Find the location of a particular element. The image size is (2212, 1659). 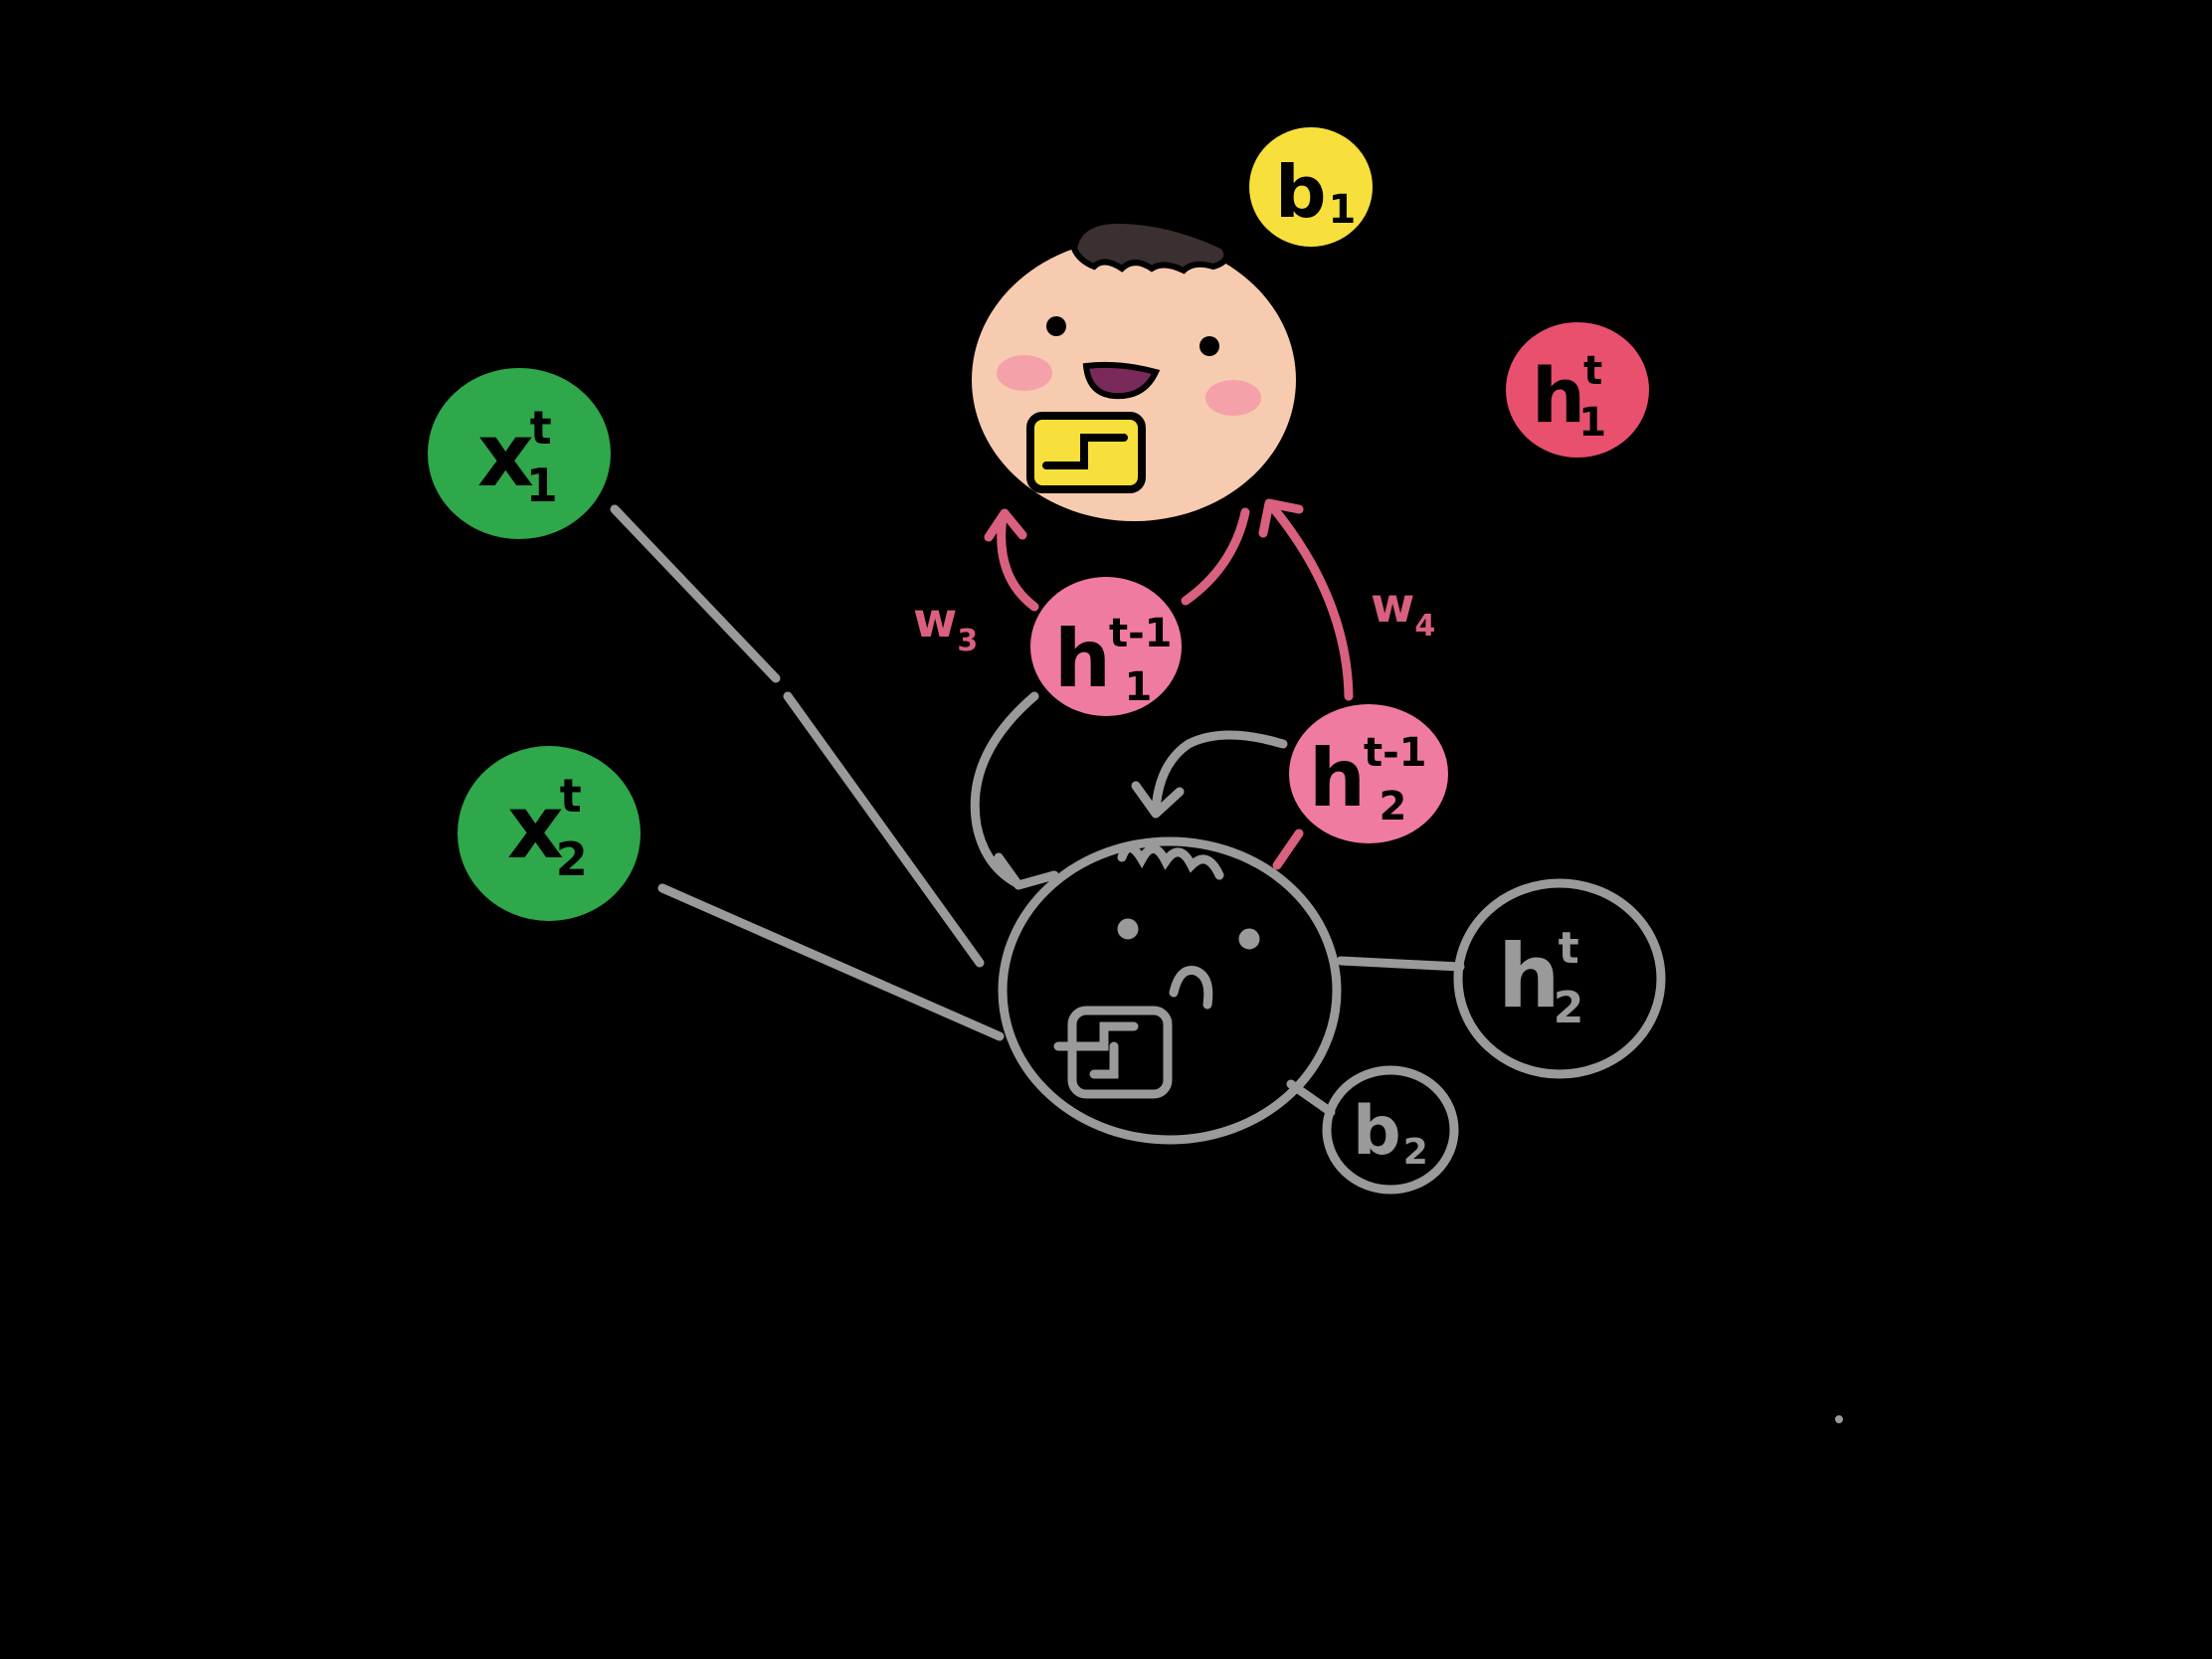

neuron-2-head is located at coordinates (1170, 990).